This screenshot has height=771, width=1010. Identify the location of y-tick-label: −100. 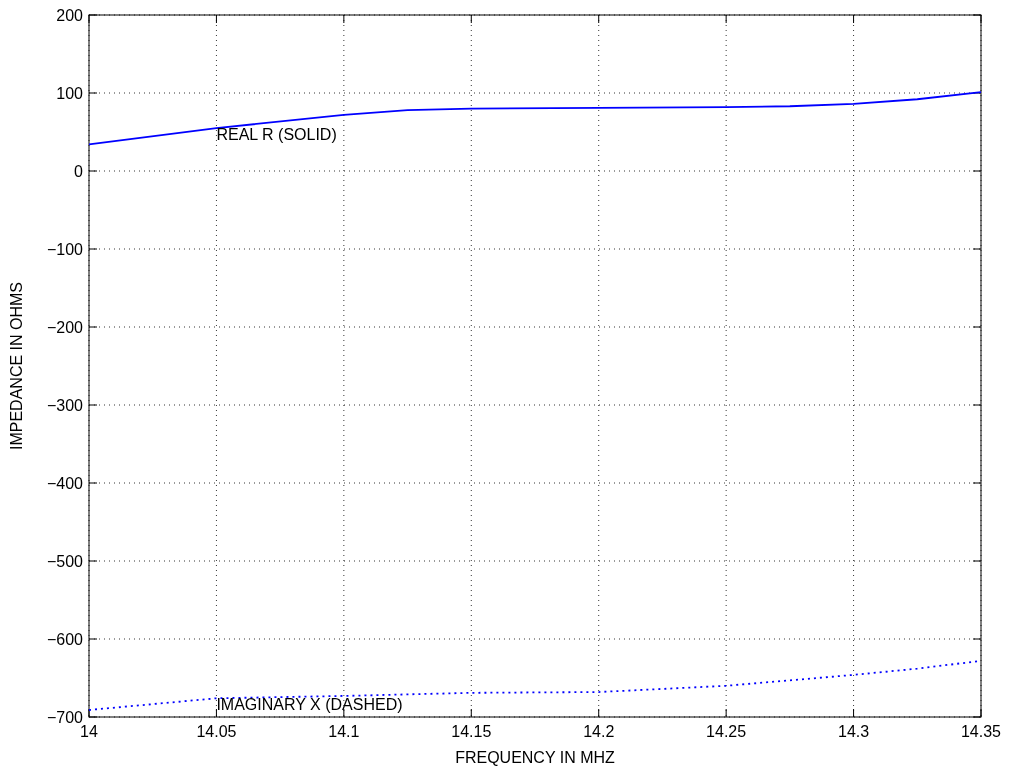
(65, 249).